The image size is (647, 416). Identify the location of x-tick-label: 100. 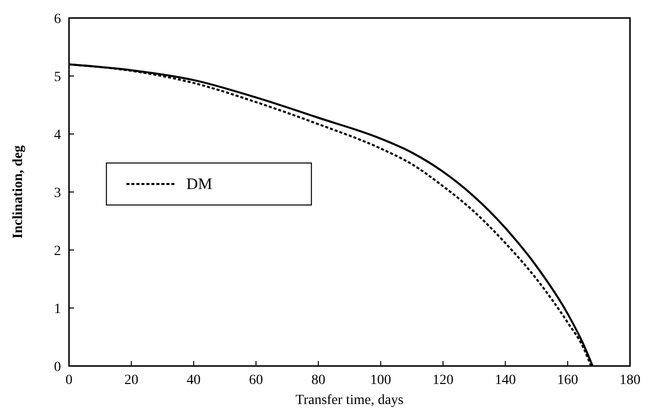
(381, 380).